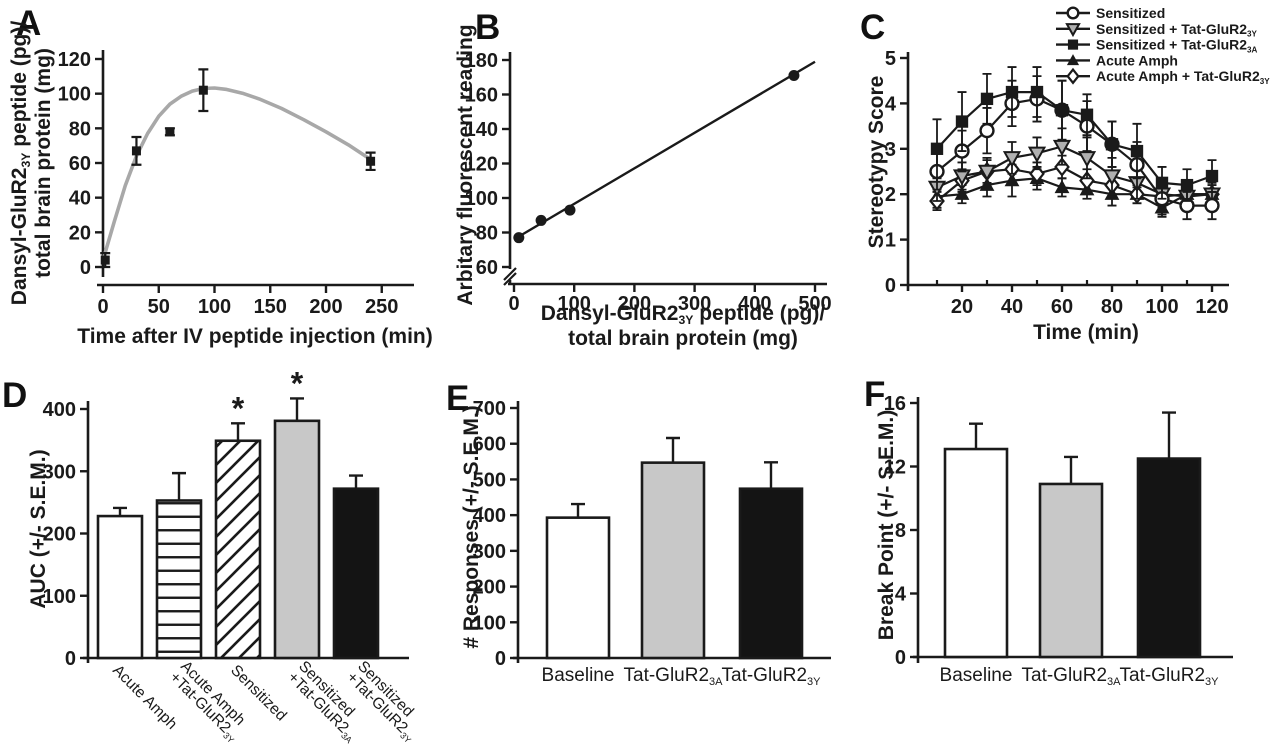  What do you see at coordinates (489, 445) in the screenshot?
I see `svg-text: 600` at bounding box center [489, 445].